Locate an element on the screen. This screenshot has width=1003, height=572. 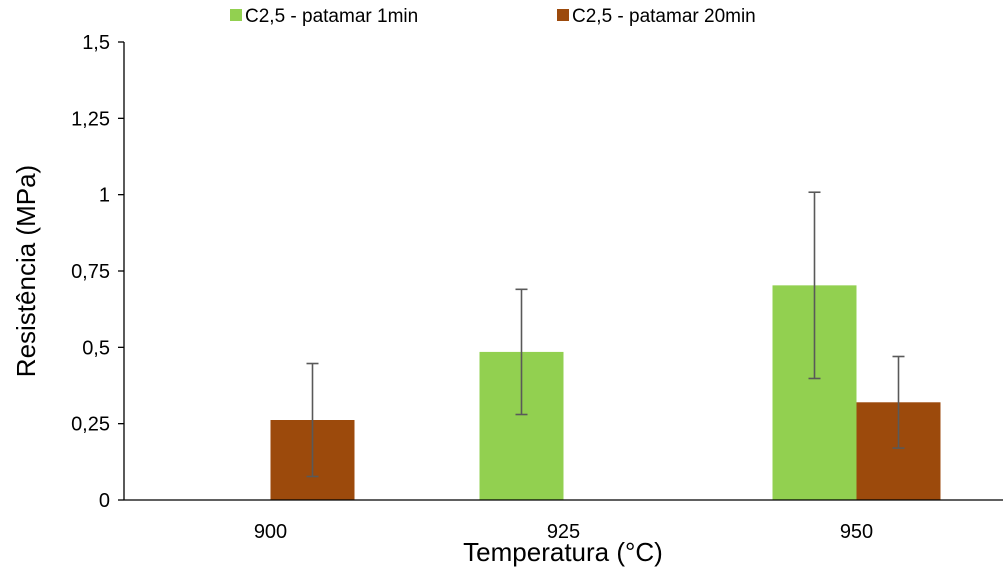
legend-swatch-1min is located at coordinates (236, 15).